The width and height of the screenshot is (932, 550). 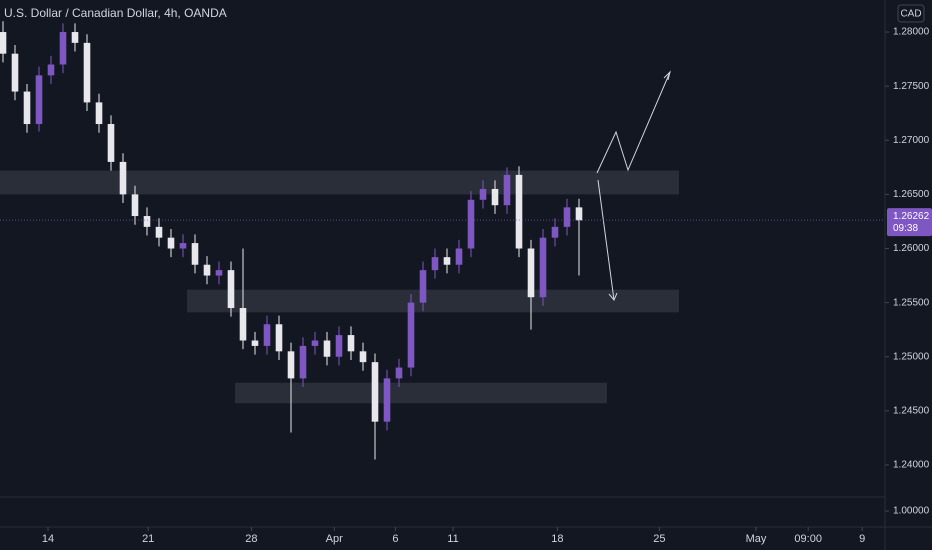 I want to click on x-tick-label: 28, so click(x=251, y=539).